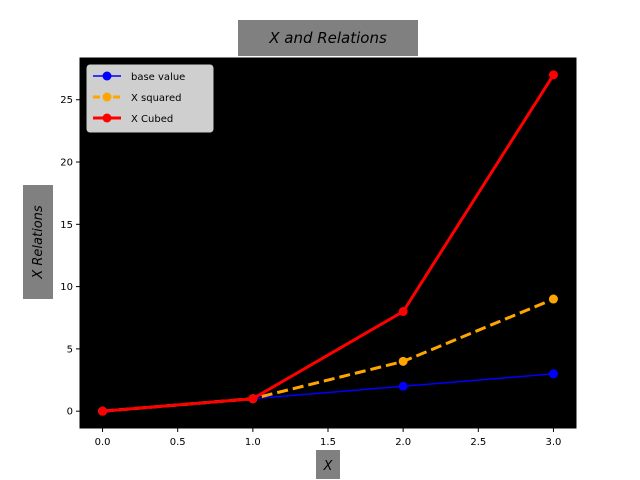 The image size is (640, 480). I want to click on y-axis-label-box, so click(38, 242).